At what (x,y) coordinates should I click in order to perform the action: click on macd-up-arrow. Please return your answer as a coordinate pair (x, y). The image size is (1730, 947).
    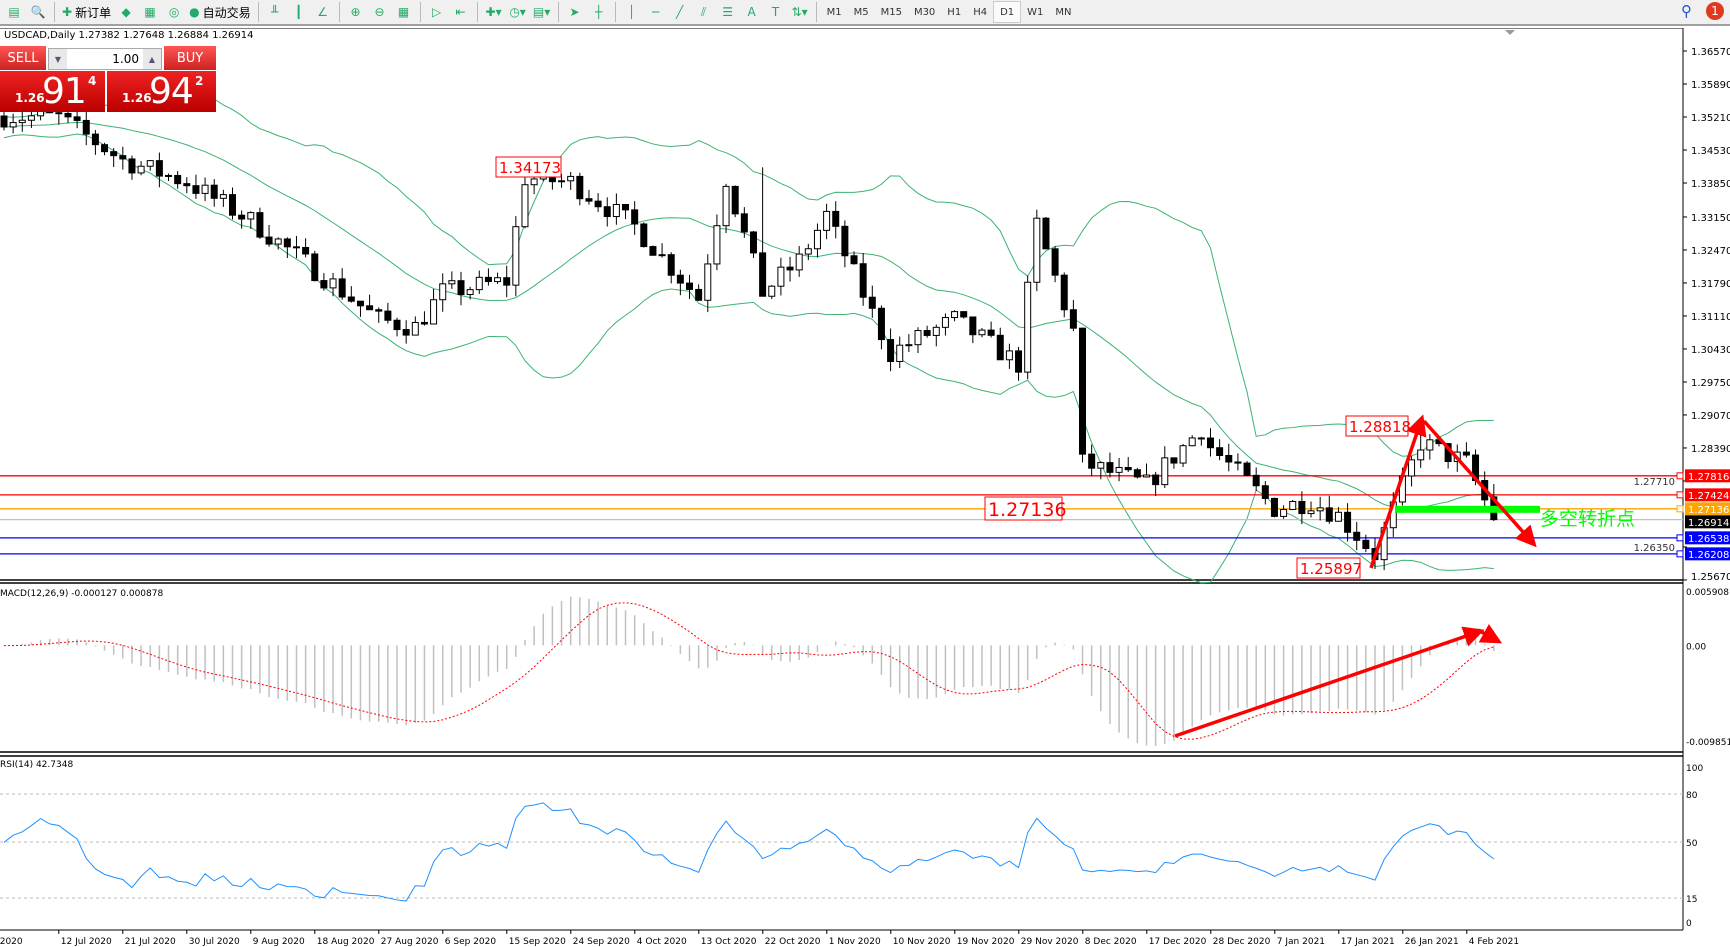
    Looking at the image, I should click on (1329, 682).